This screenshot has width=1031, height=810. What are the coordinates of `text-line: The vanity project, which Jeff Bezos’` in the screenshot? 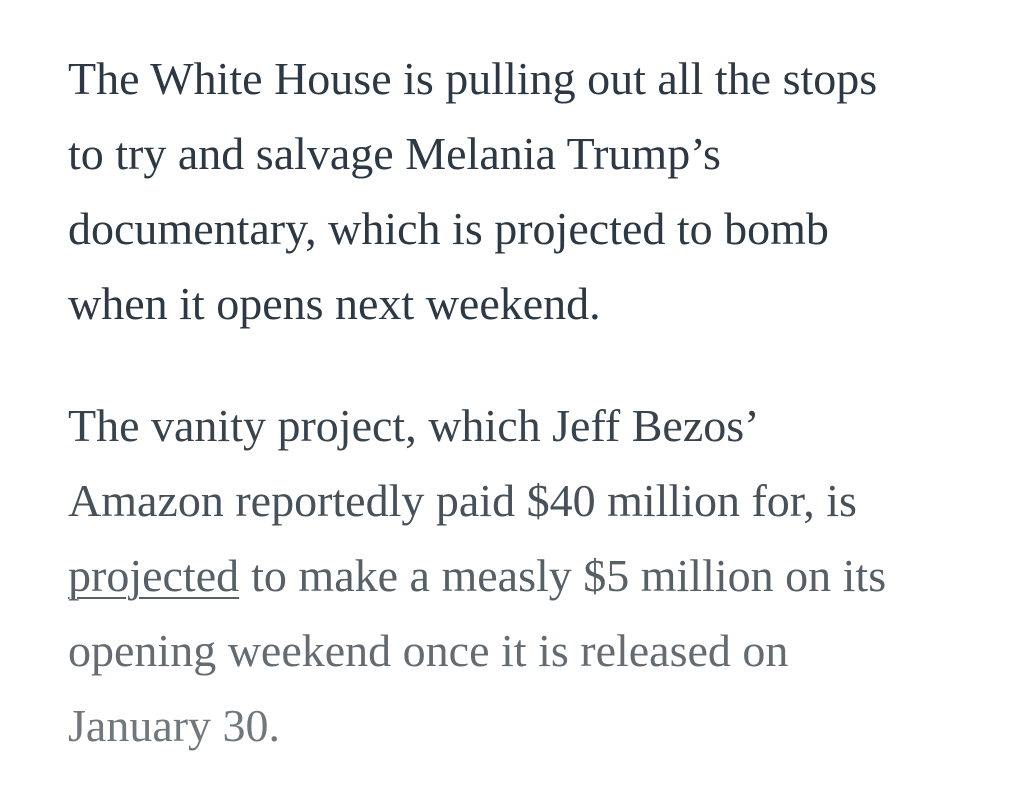 It's located at (414, 425).